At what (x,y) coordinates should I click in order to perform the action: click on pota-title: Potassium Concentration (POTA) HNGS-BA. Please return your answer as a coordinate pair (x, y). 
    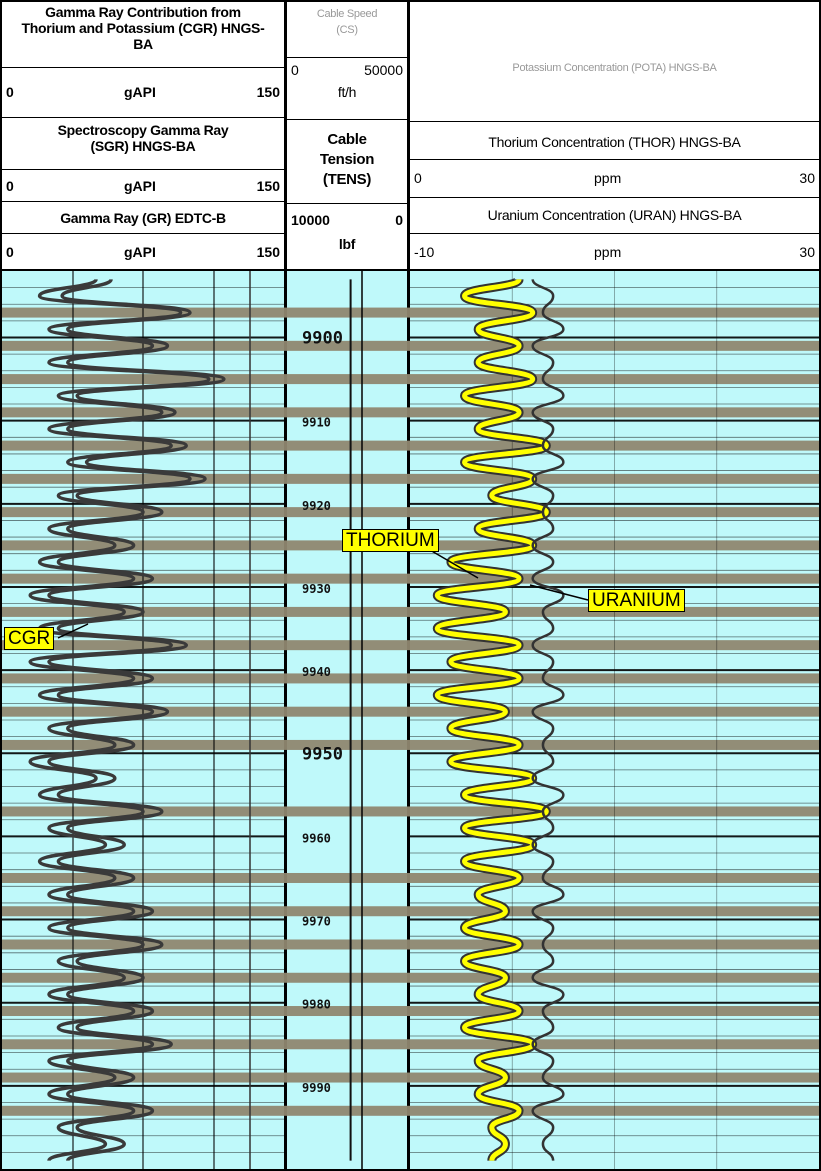
    Looking at the image, I should click on (614, 68).